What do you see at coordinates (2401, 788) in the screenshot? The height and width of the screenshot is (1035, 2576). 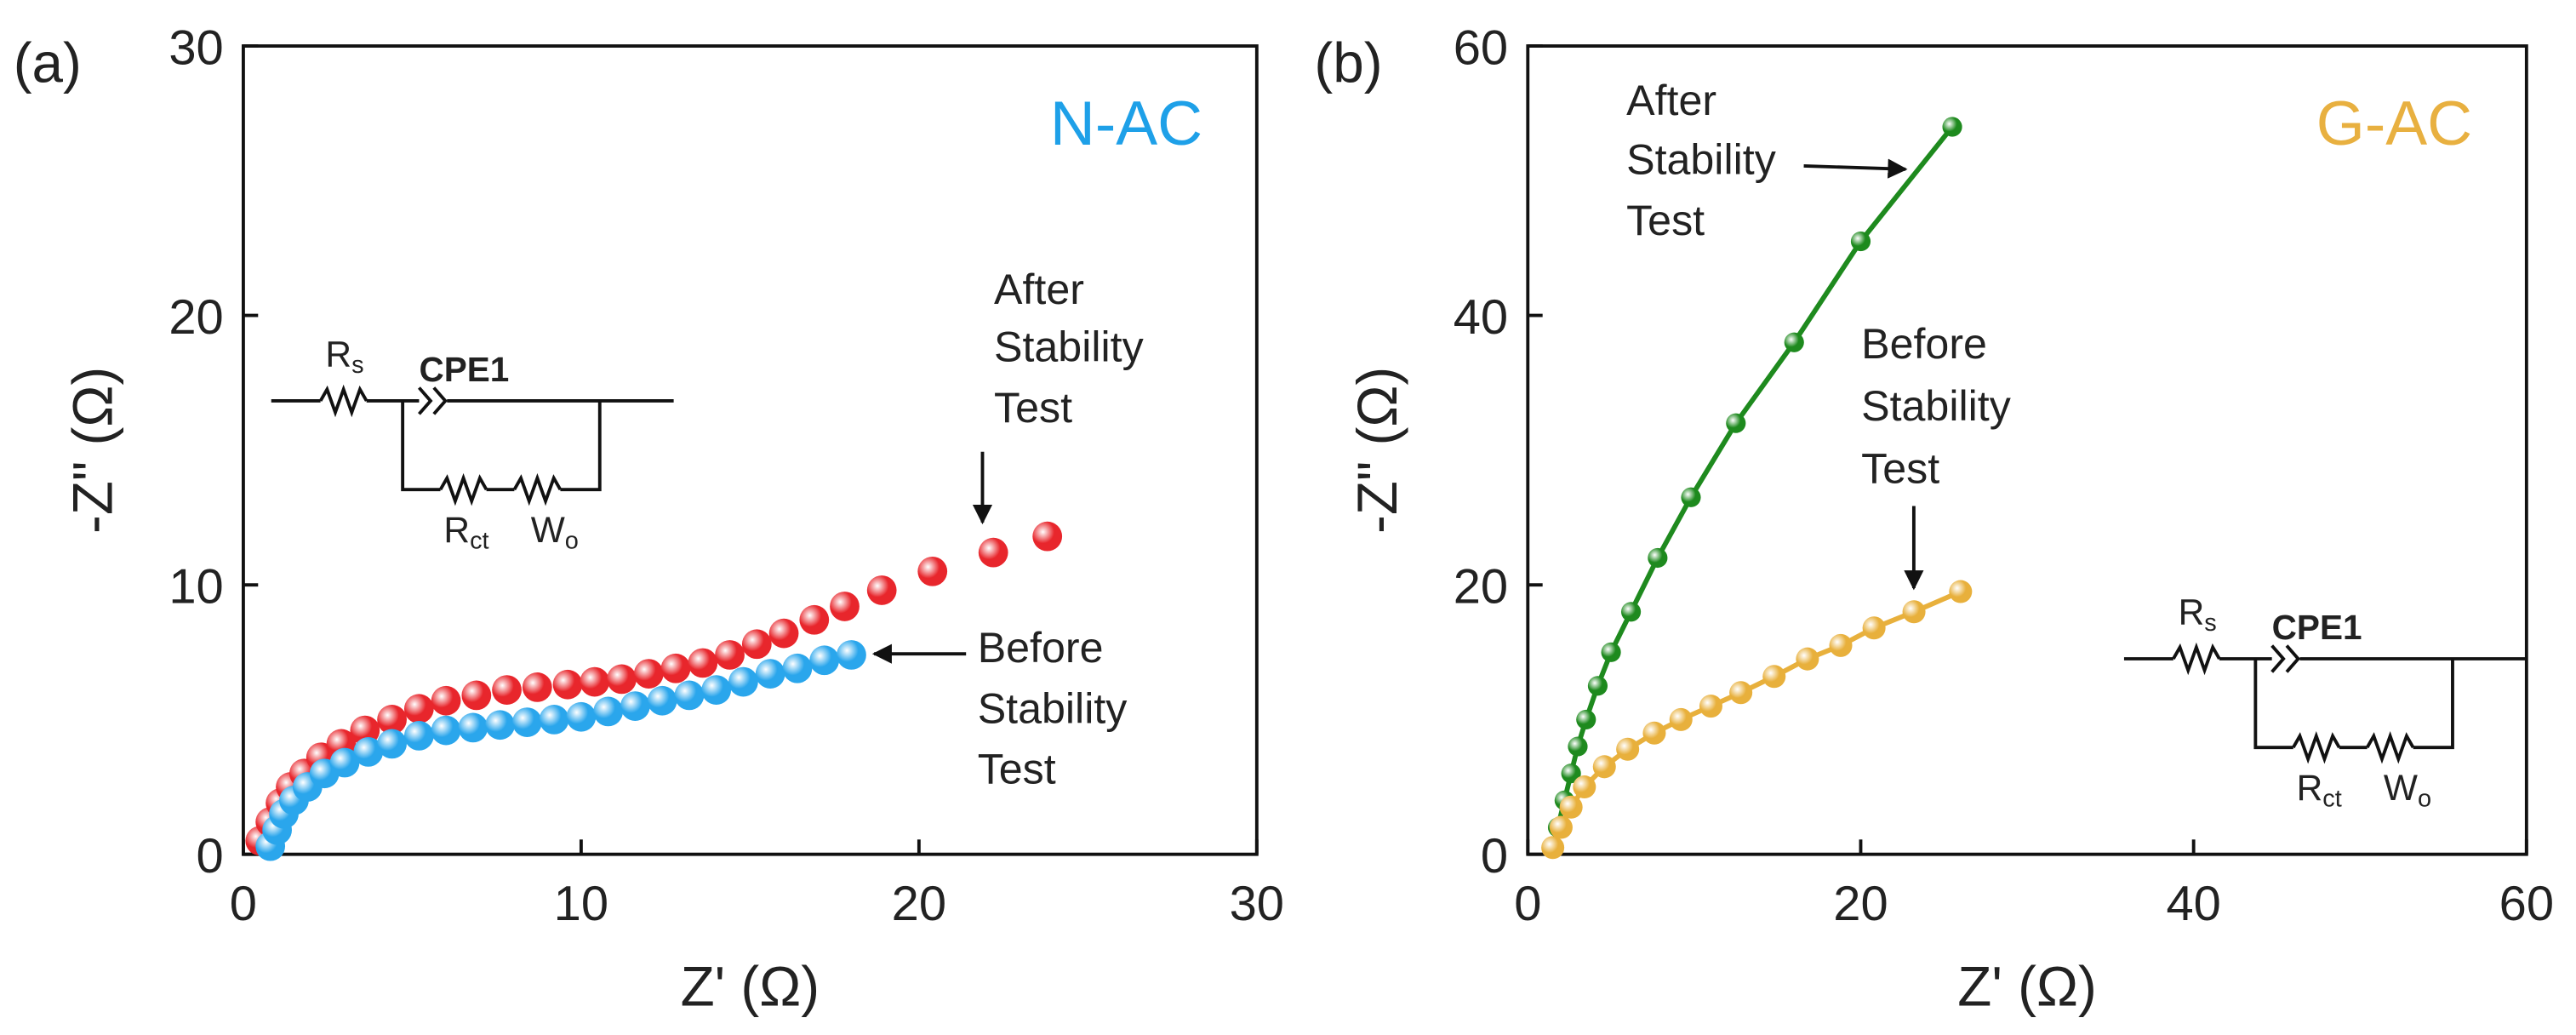 I see `circuit-label-main: W` at bounding box center [2401, 788].